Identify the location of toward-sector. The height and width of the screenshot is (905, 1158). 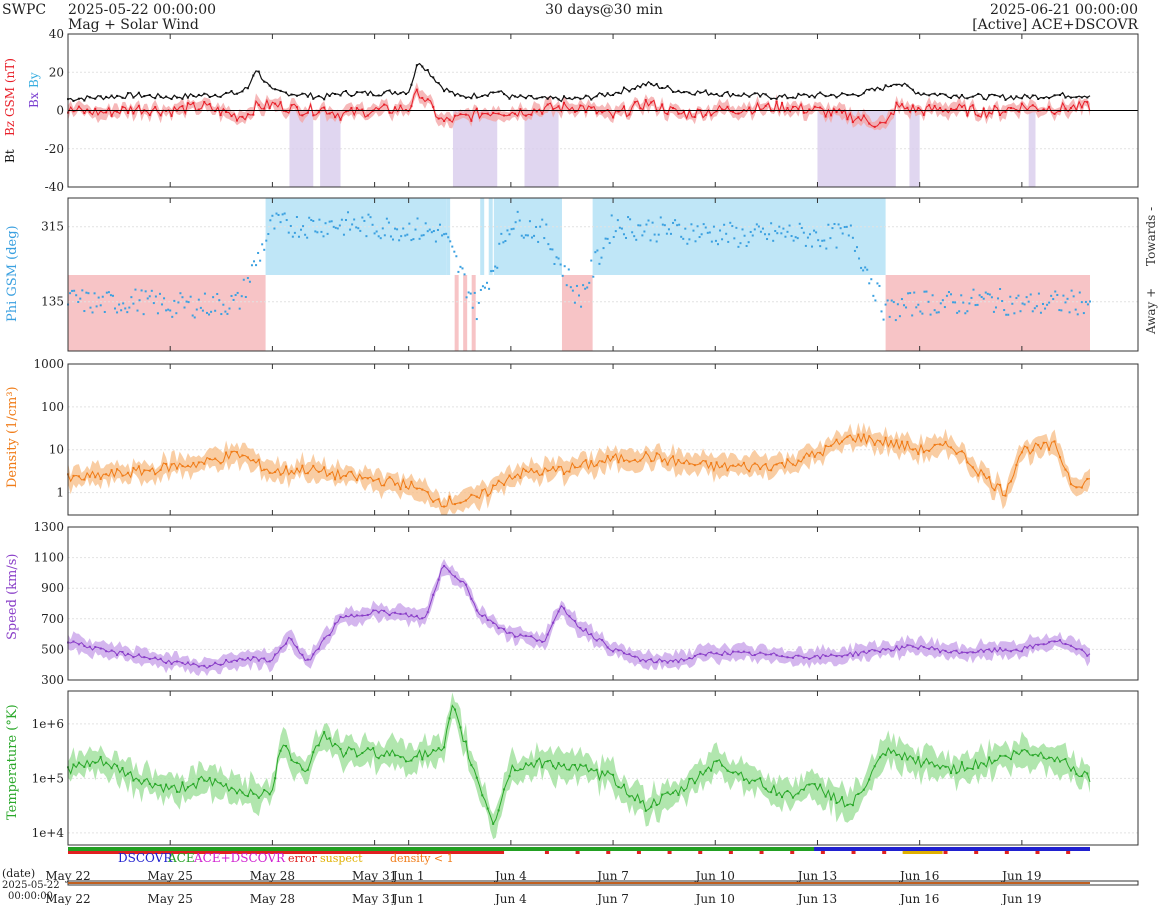
(356, 236).